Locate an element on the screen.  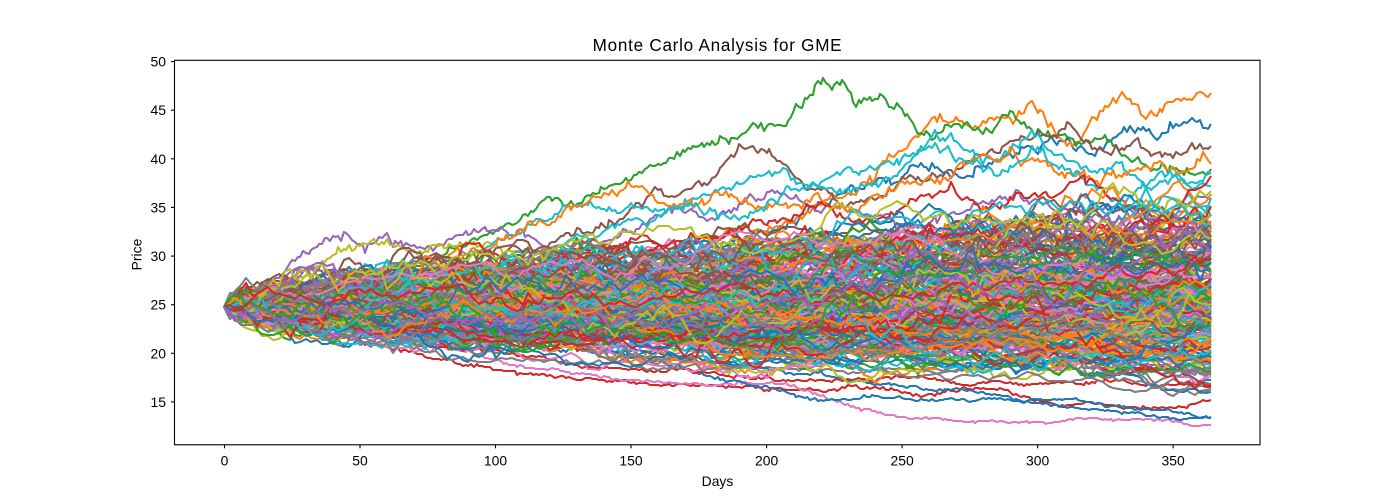
svg-text: 30 is located at coordinates (159, 256).